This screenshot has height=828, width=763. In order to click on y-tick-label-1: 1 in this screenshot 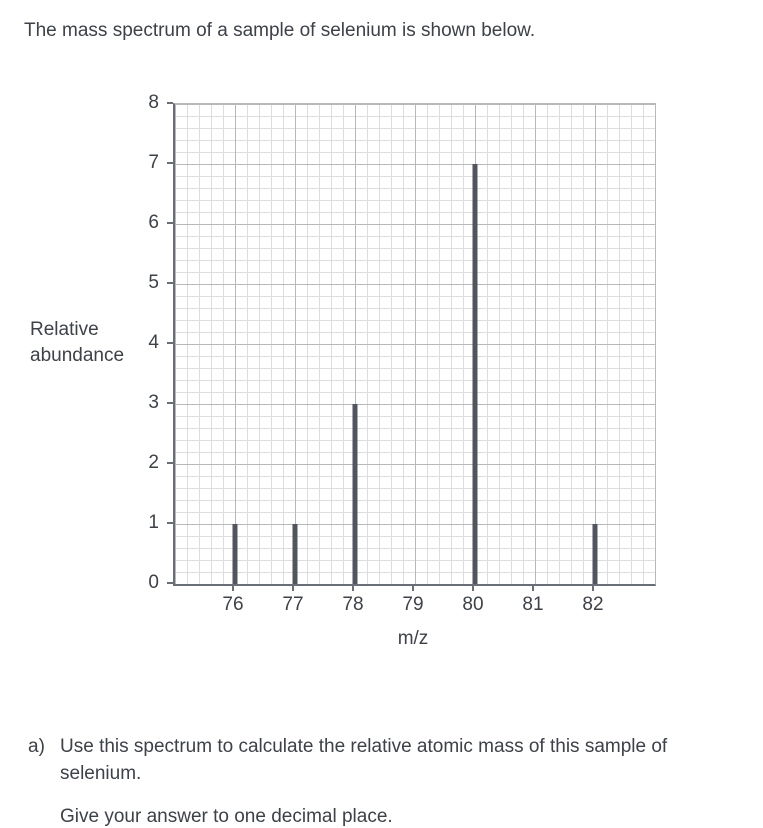, I will do `click(153, 522)`.